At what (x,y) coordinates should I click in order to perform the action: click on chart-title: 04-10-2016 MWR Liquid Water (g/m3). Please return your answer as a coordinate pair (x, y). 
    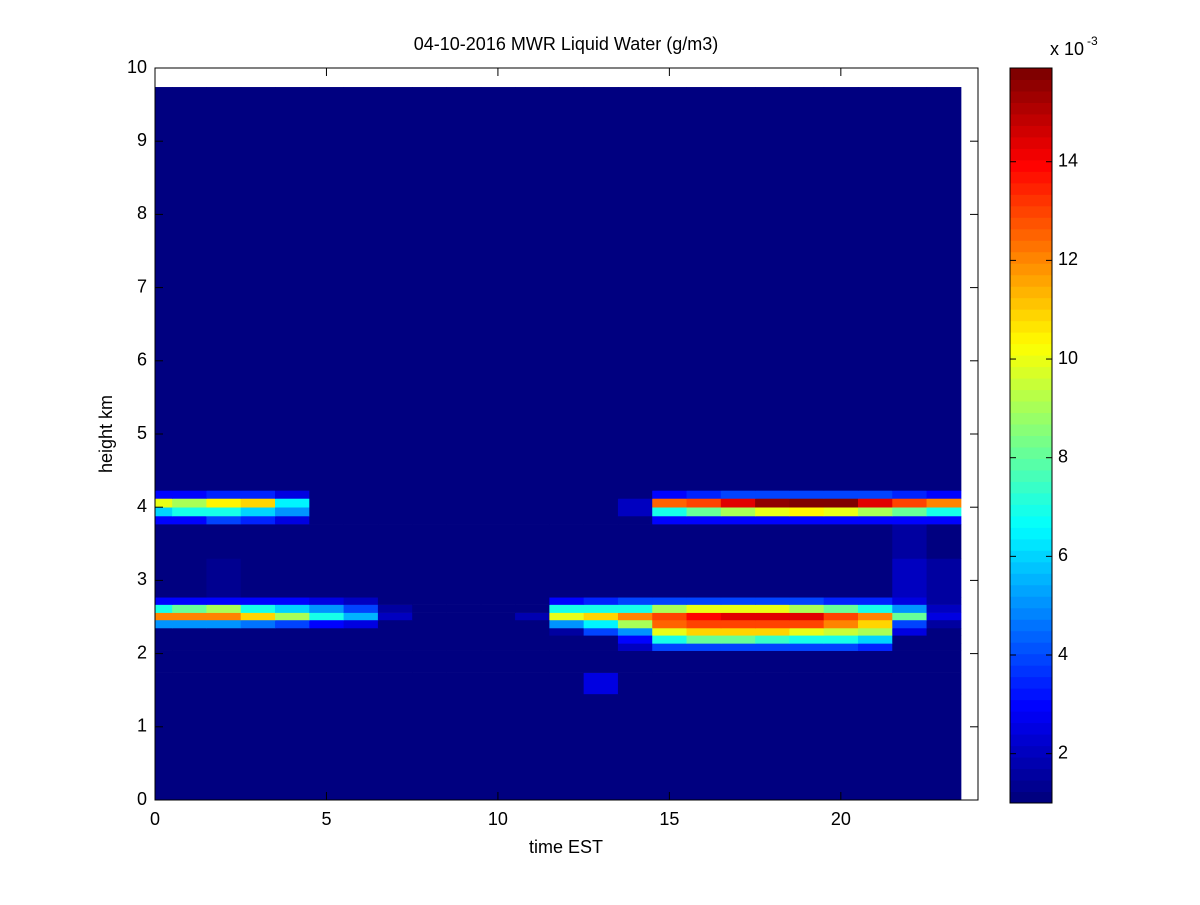
    Looking at the image, I should click on (566, 44).